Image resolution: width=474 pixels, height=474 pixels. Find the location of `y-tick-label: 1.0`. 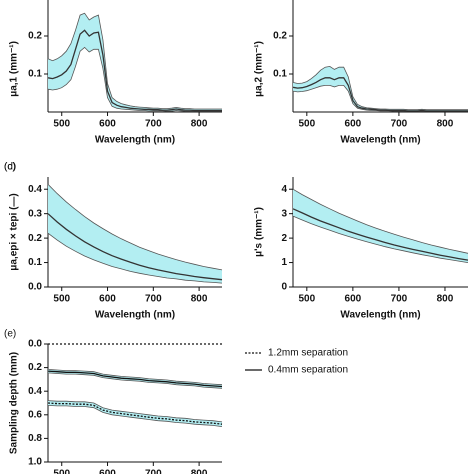

y-tick-label: 1.0 is located at coordinates (35, 462).